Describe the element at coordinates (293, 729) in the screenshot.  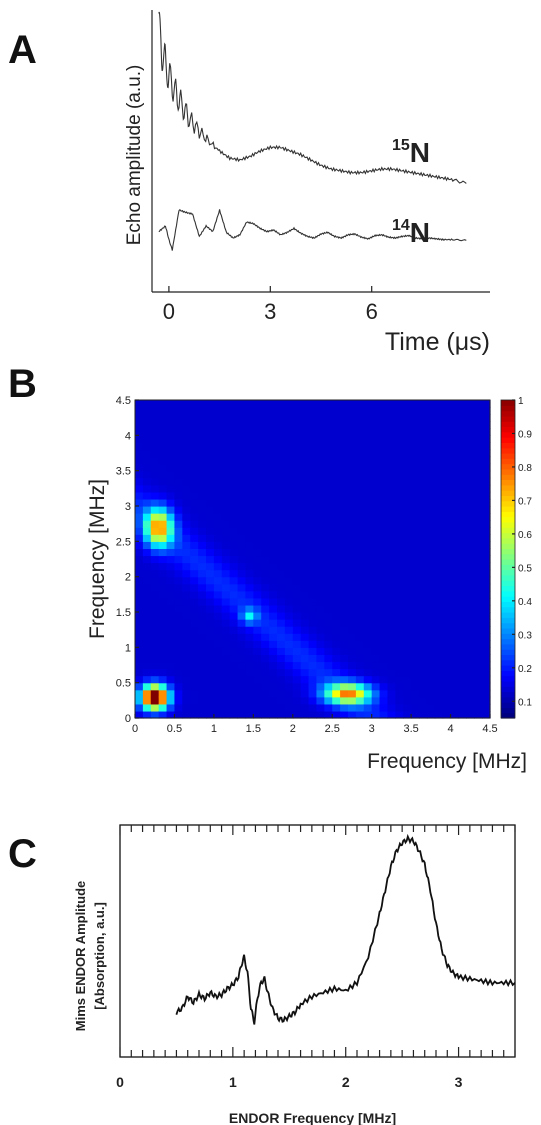
I see `x-tick-label-4: 2` at that location.